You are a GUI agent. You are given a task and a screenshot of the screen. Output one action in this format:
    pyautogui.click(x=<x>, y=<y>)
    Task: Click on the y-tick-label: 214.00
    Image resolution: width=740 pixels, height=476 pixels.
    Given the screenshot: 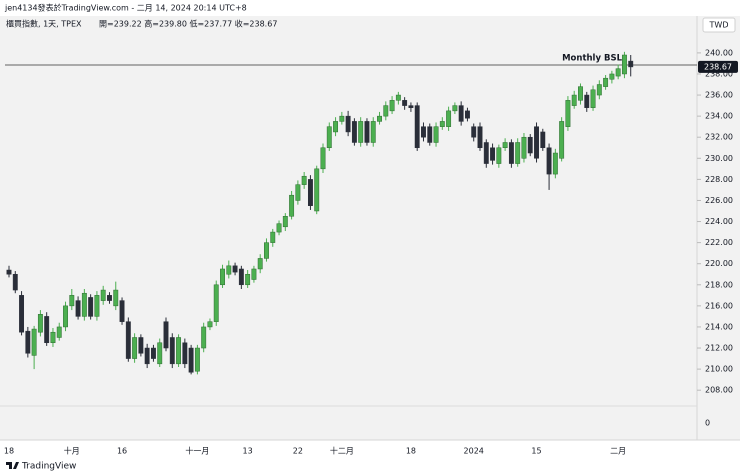 What is the action you would take?
    pyautogui.click(x=719, y=326)
    